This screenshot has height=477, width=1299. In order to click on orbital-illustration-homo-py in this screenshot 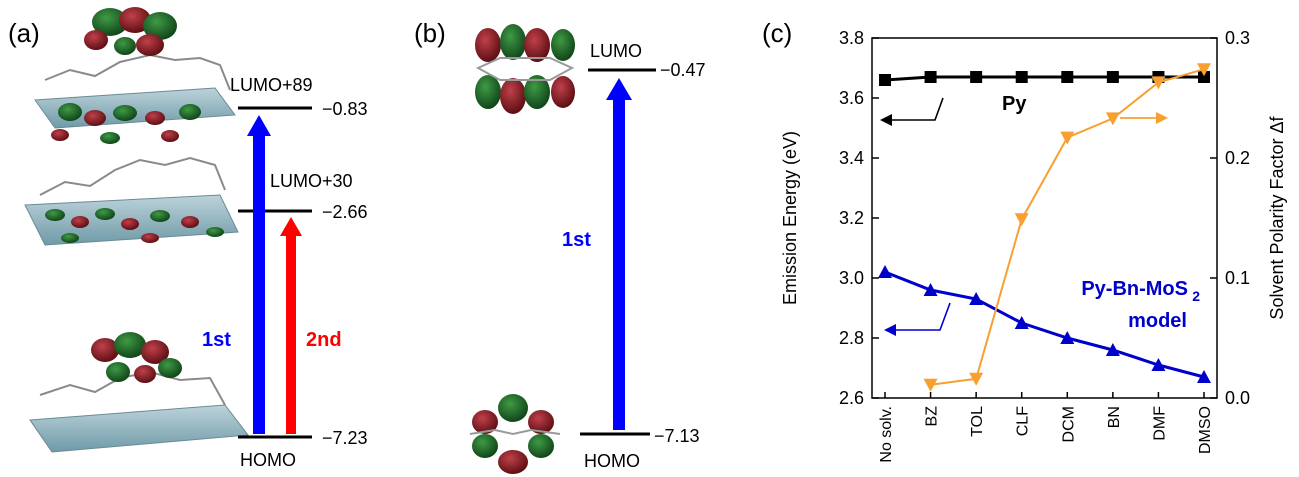, I will do `click(515, 434)`.